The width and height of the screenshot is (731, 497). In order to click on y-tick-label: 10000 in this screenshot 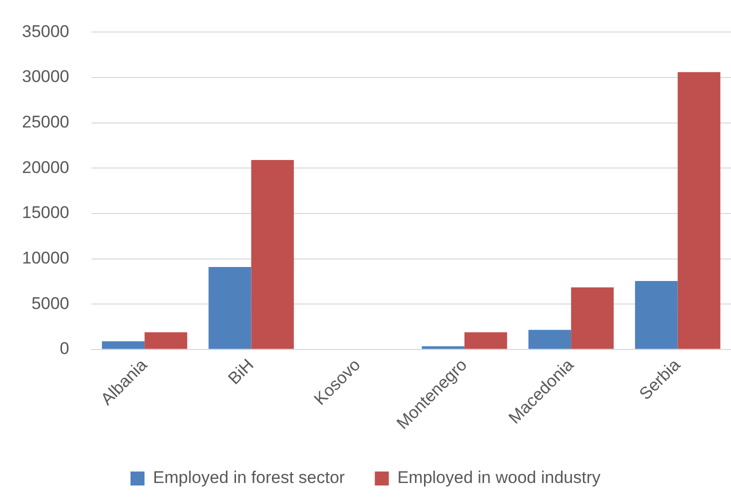, I will do `click(46, 258)`.